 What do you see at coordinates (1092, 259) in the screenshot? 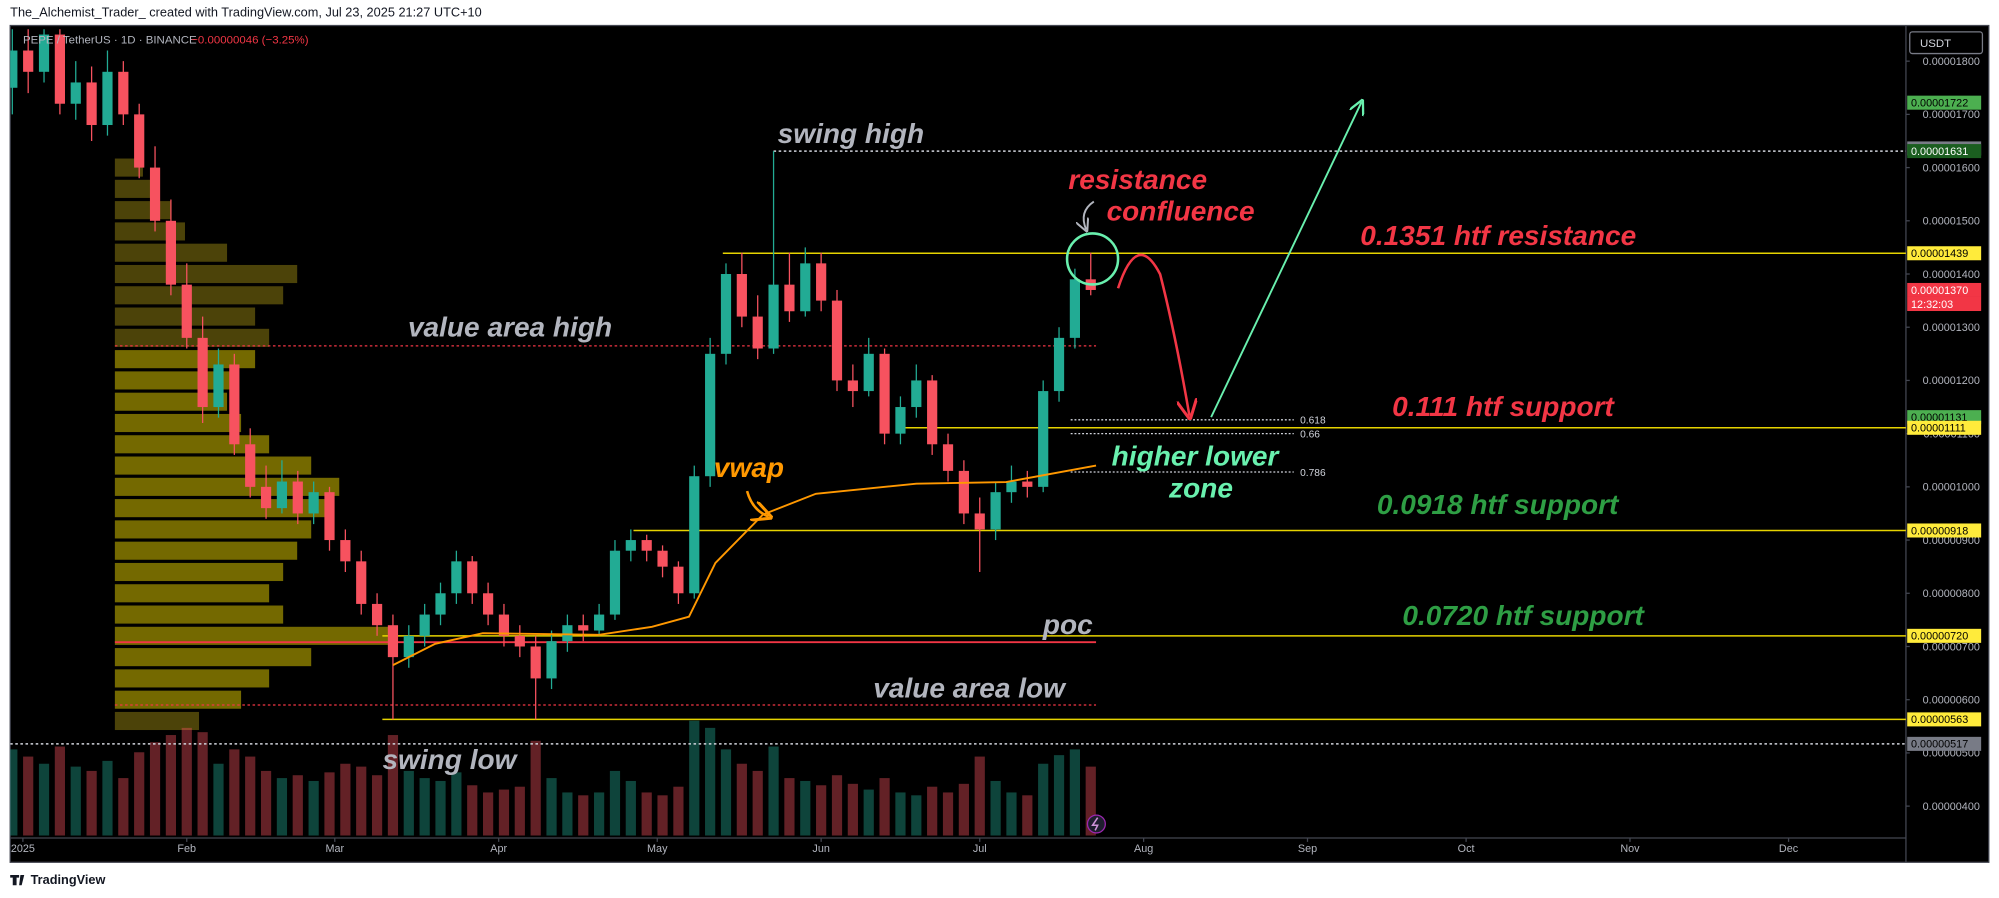
I see `confluence-circle` at bounding box center [1092, 259].